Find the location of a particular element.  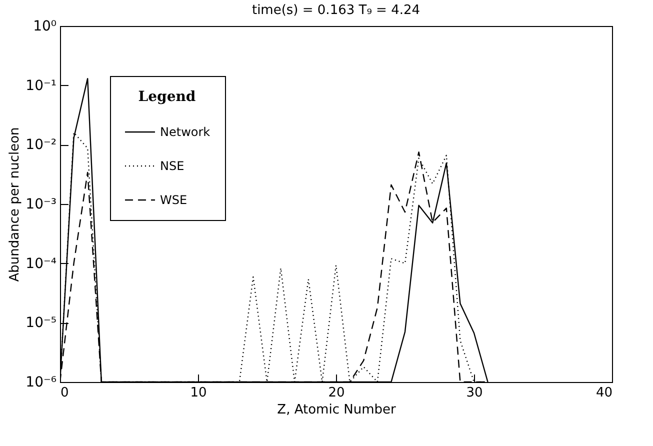

y-tick-label: 10⁻¹ is located at coordinates (41, 86).